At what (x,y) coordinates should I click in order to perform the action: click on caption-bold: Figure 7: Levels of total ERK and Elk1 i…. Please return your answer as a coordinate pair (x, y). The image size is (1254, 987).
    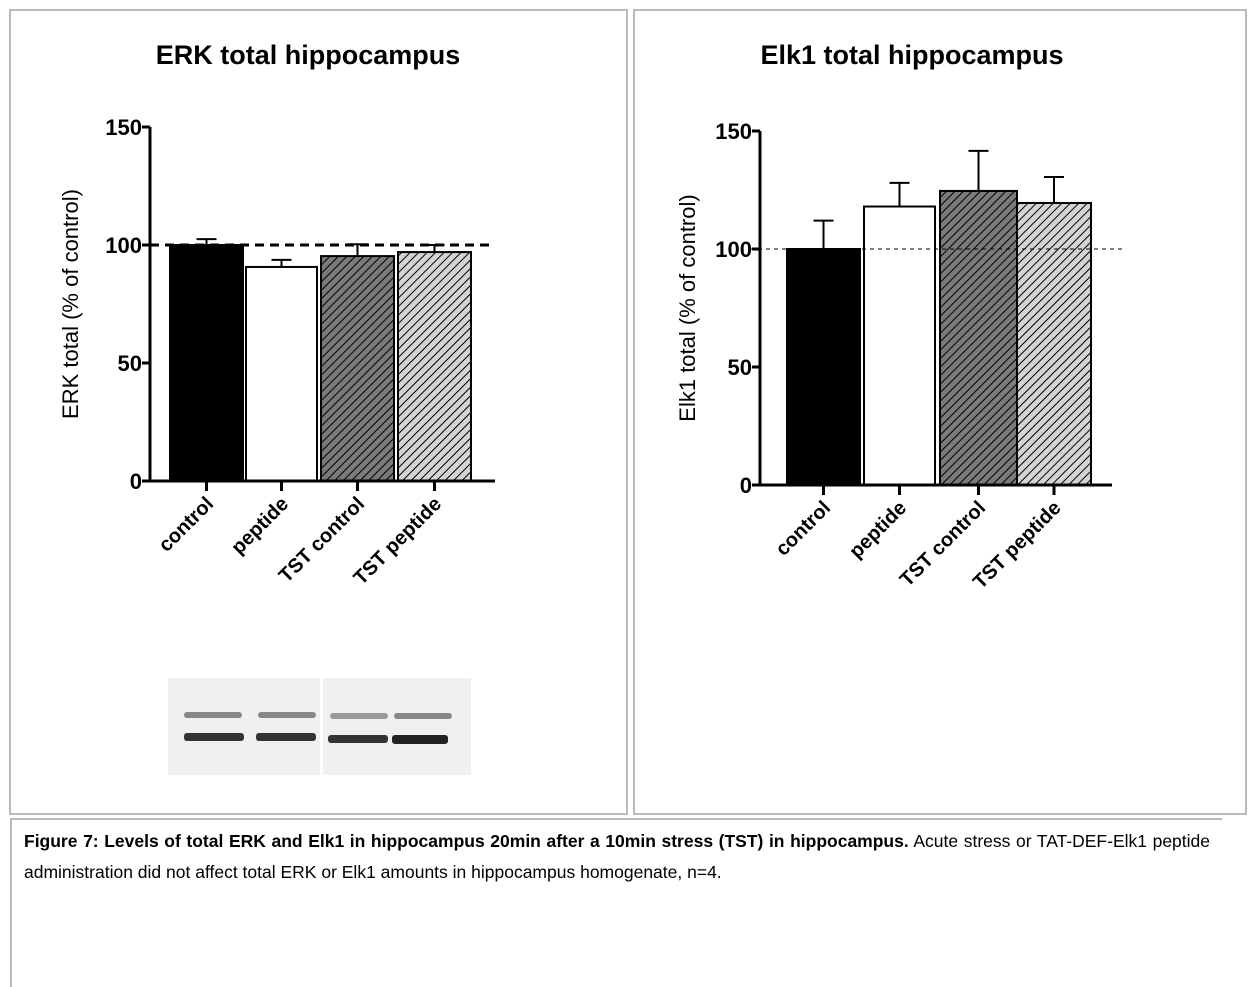
    Looking at the image, I should click on (466, 841).